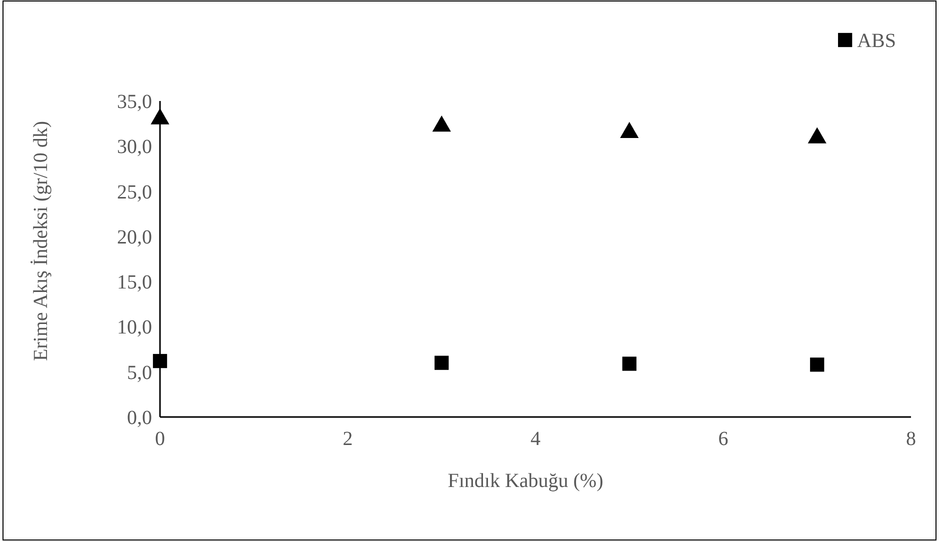  What do you see at coordinates (876, 41) in the screenshot?
I see `legend-label: ABS` at bounding box center [876, 41].